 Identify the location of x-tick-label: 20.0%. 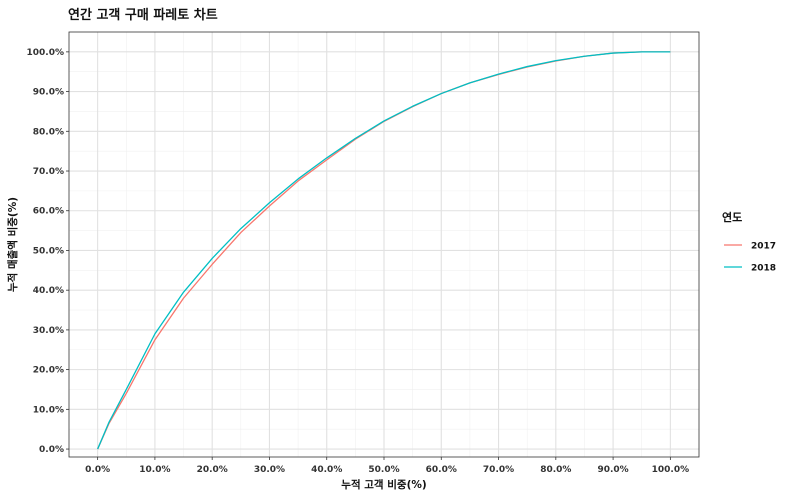
(212, 470).